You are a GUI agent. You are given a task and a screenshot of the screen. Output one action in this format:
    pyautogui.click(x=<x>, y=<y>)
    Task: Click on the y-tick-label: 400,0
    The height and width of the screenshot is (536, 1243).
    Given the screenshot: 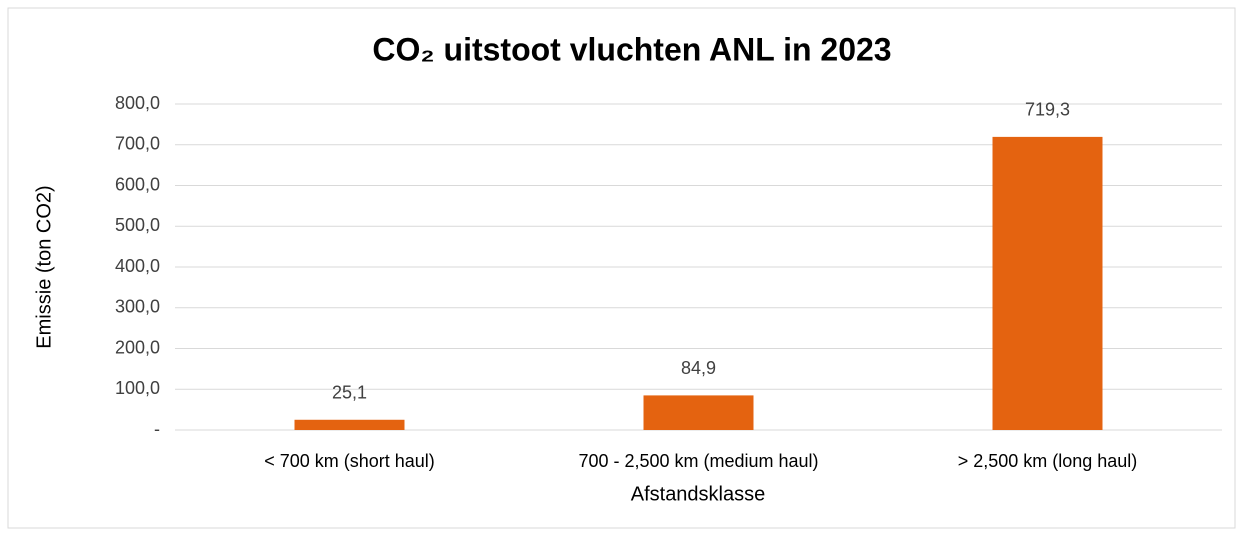 What is the action you would take?
    pyautogui.click(x=137, y=266)
    